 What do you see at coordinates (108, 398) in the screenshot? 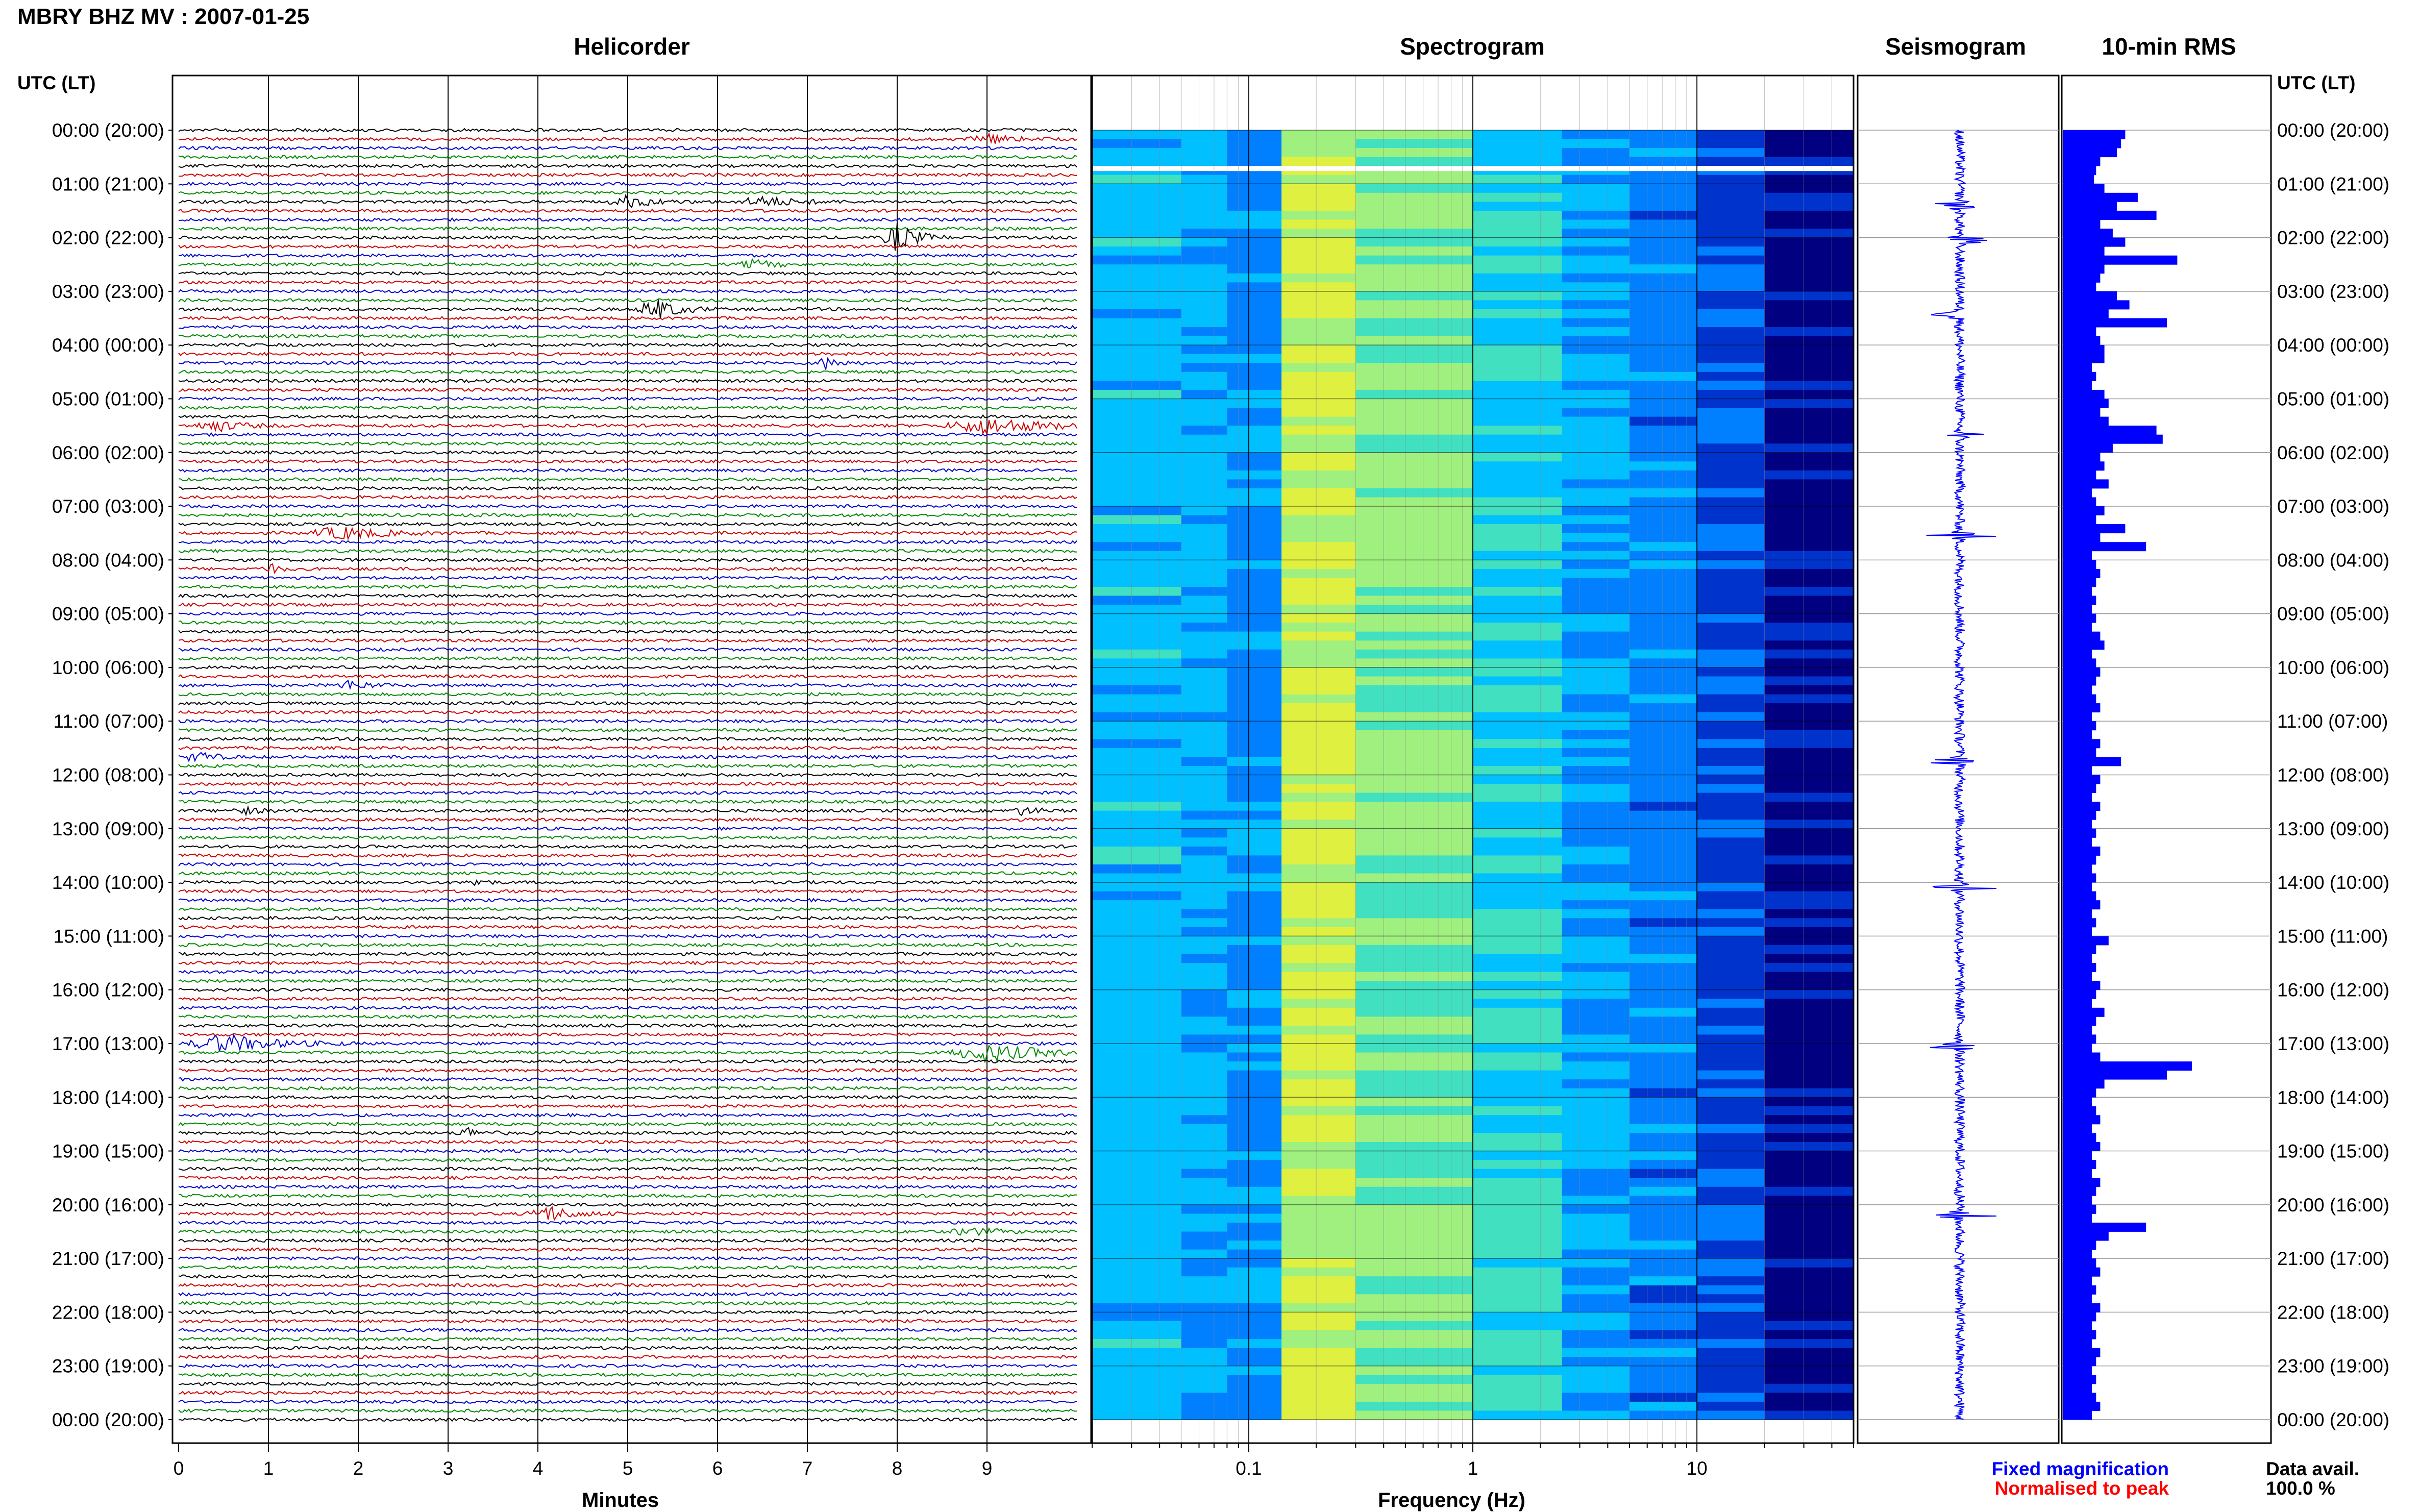
I see `helicorder-row-label-left: 05:00 (01:00)` at bounding box center [108, 398].